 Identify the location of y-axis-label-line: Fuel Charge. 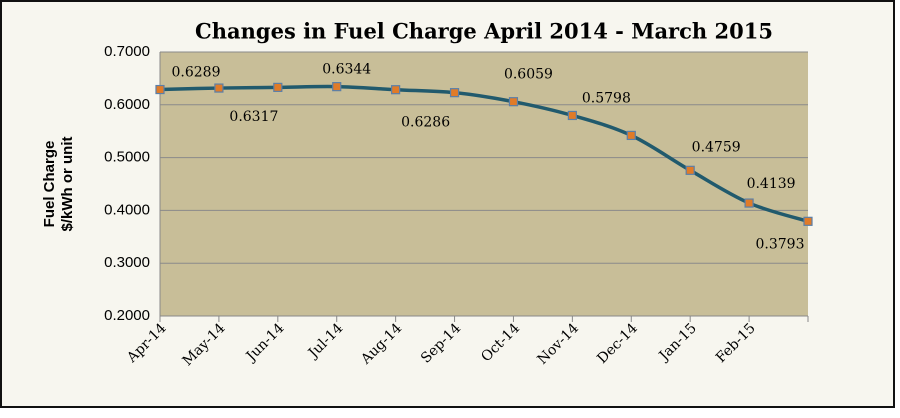
(49, 184).